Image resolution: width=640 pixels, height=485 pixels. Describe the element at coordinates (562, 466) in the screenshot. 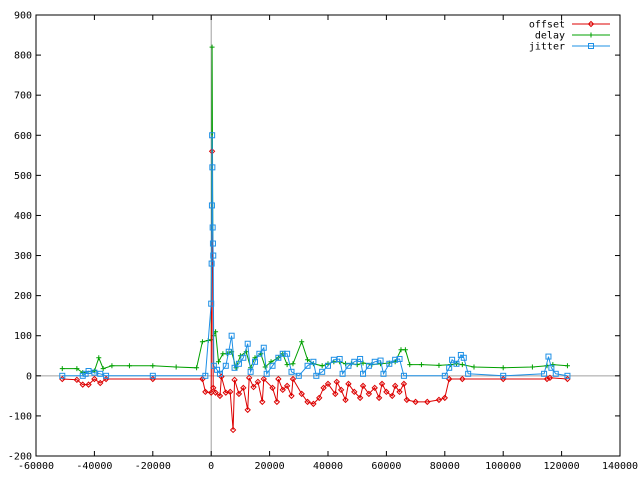

I see `x-tick-label: 120000` at that location.